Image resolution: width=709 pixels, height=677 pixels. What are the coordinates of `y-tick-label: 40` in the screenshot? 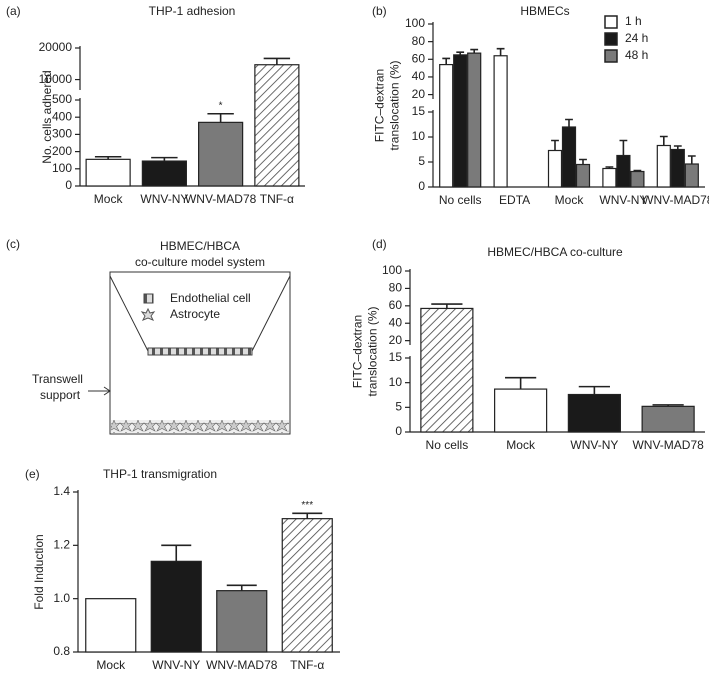 It's located at (419, 76).